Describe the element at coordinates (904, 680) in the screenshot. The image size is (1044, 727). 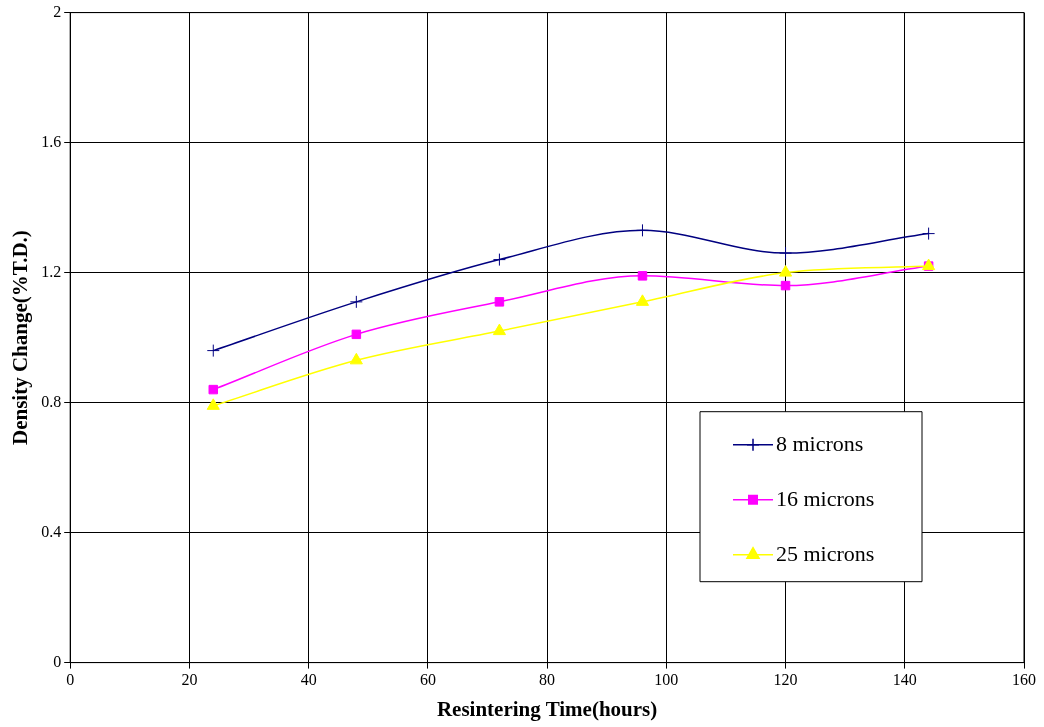
I see `x-tick-label: 140` at that location.